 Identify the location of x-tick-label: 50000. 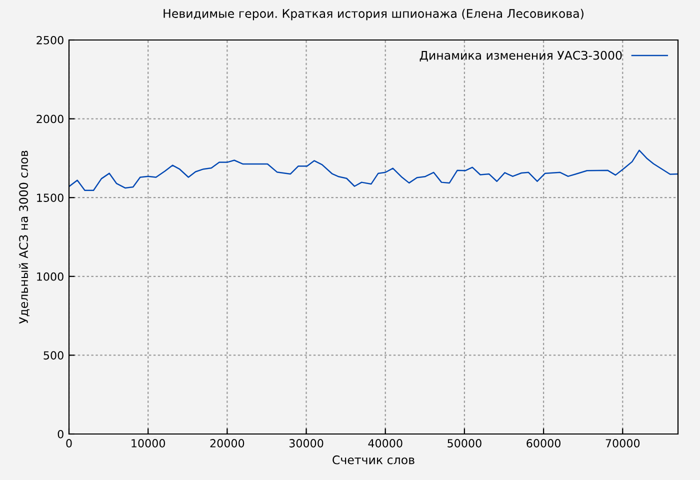
(465, 443).